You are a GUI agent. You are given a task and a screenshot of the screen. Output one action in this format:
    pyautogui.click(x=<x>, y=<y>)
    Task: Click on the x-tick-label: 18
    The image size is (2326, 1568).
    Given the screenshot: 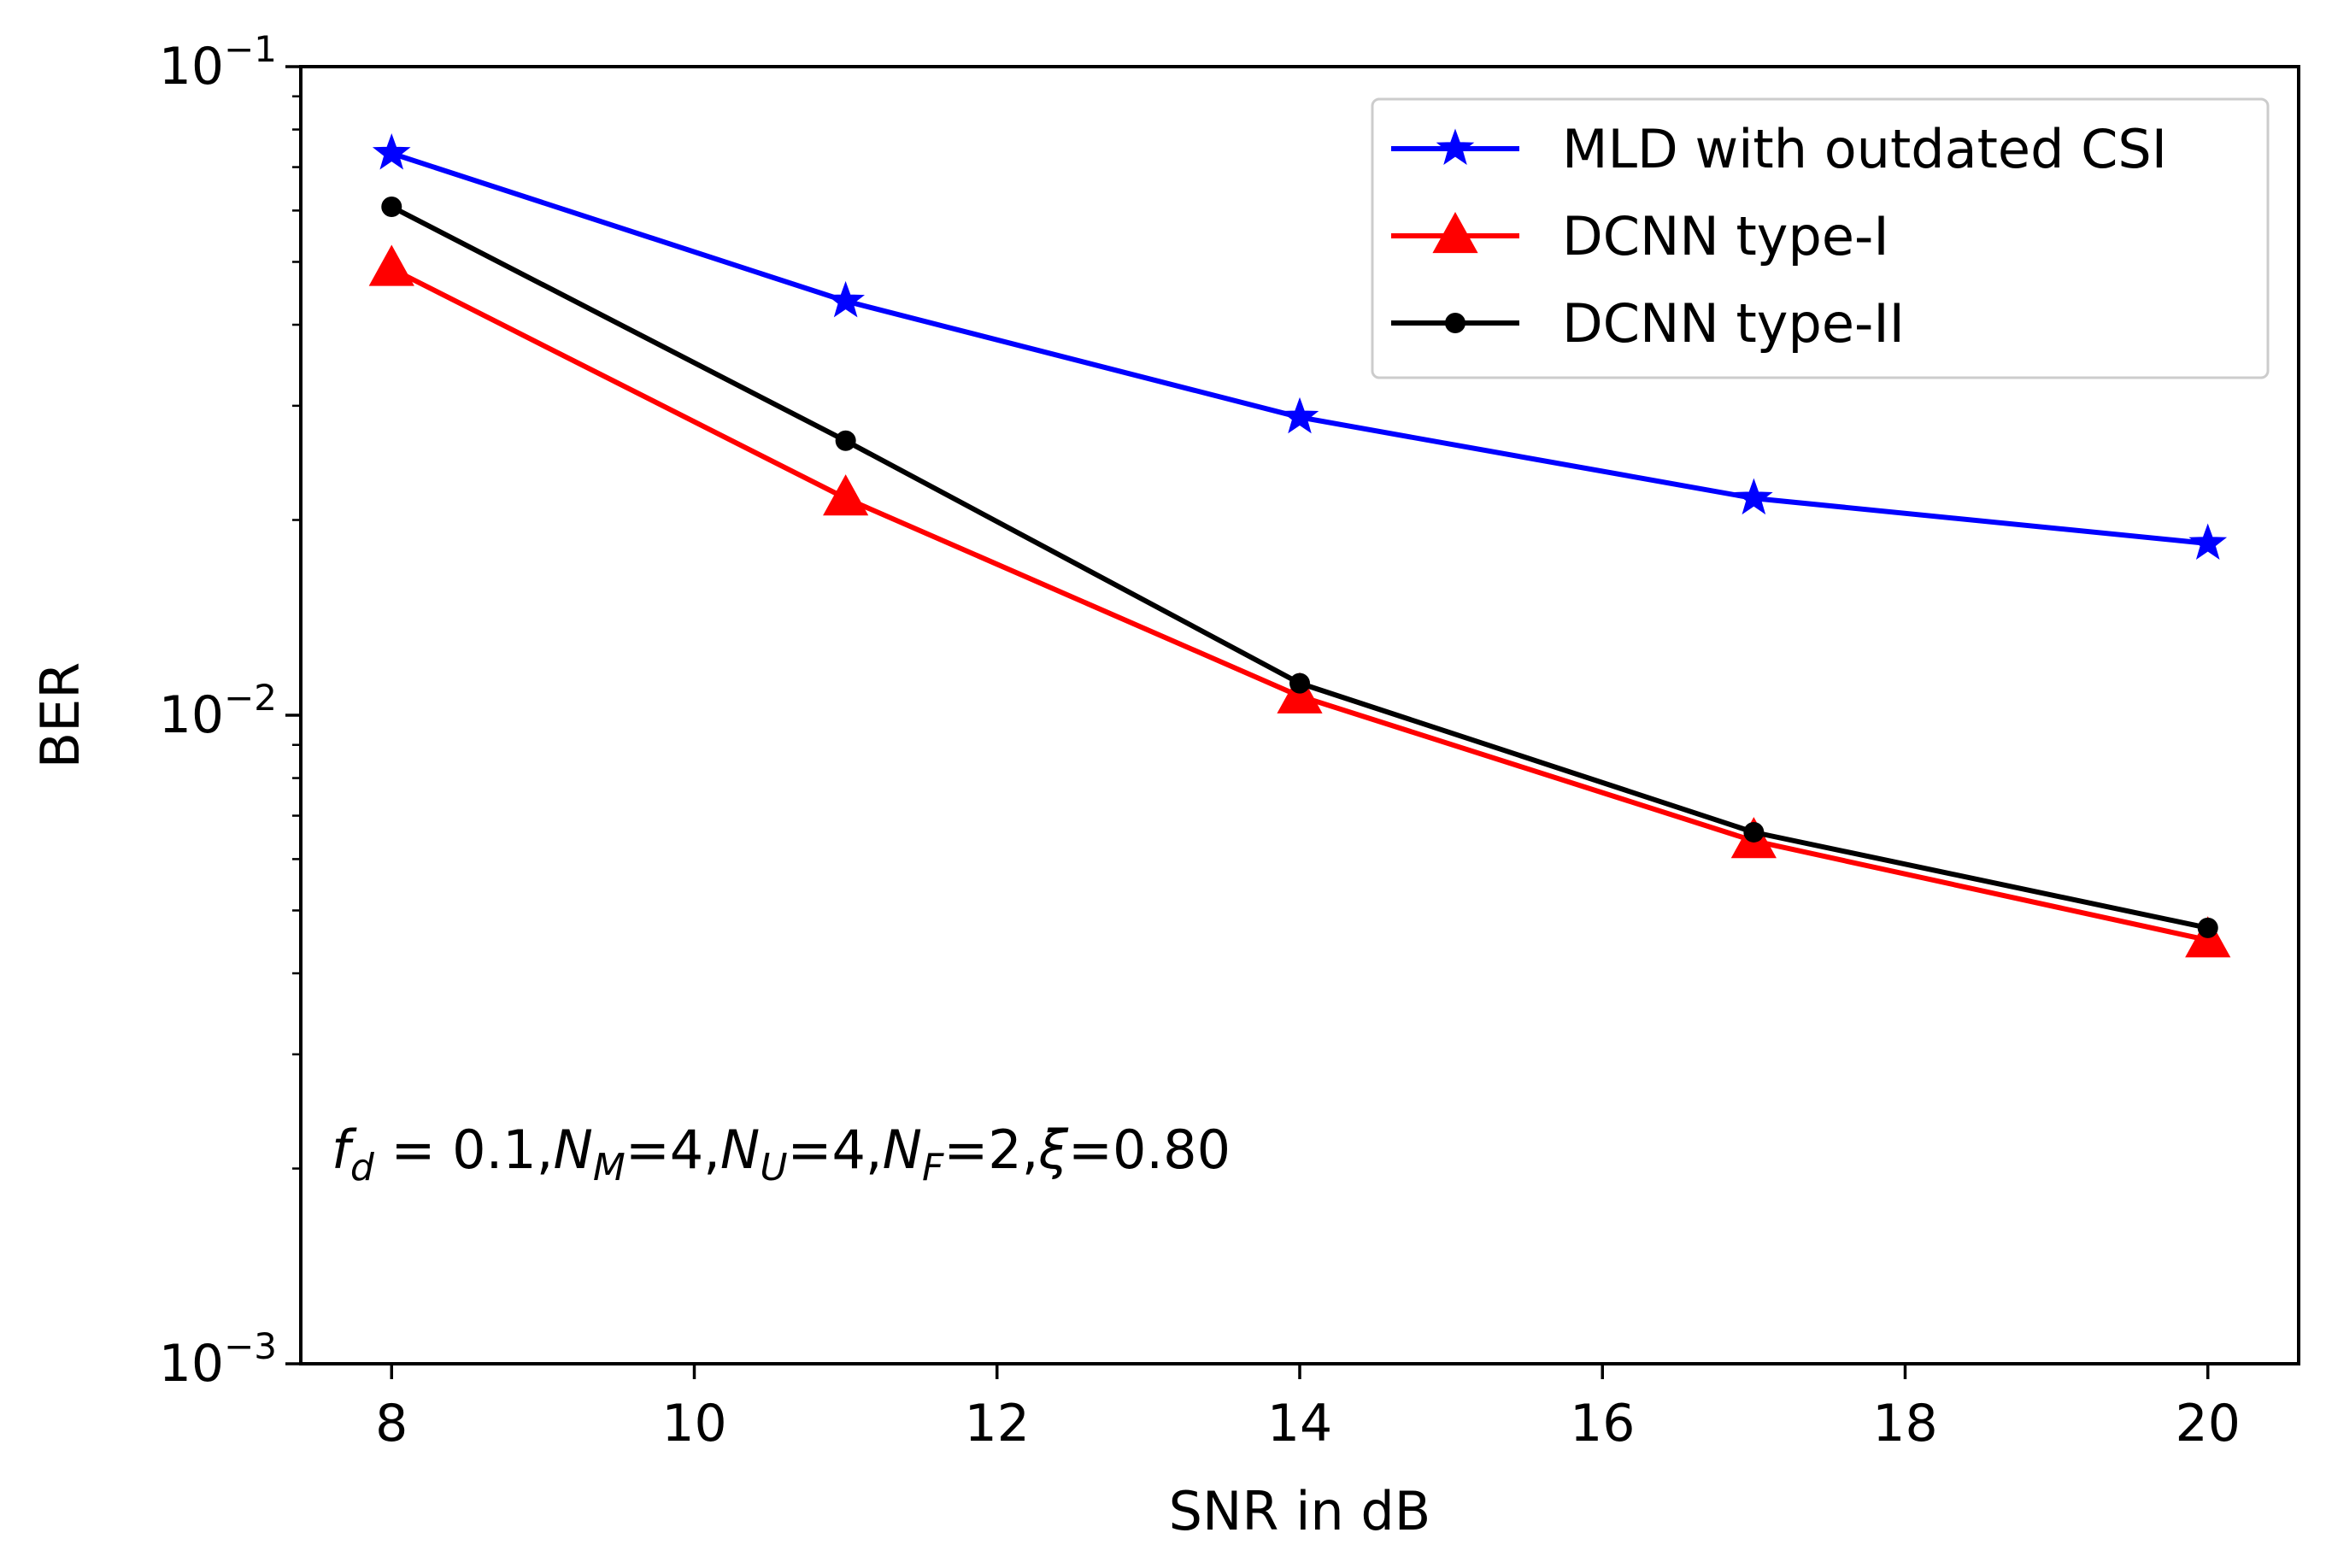 What is the action you would take?
    pyautogui.click(x=1904, y=1423)
    